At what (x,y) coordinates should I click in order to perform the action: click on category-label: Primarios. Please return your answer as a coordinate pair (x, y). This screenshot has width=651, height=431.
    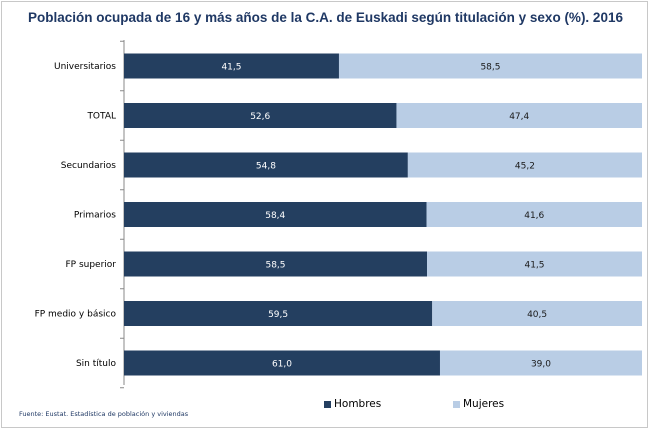
    Looking at the image, I should click on (95, 216).